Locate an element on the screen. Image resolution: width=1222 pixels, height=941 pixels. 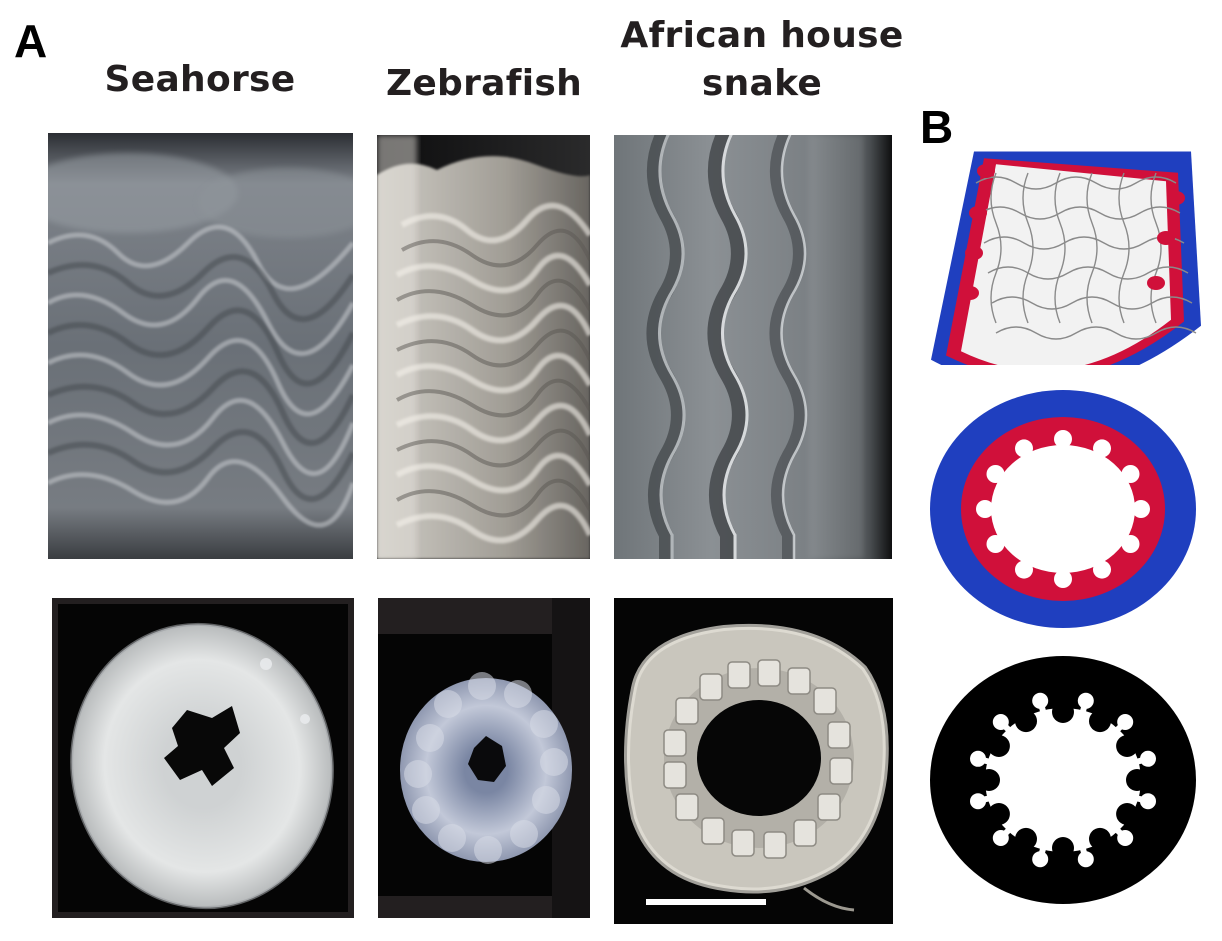
title-line: Zebrafish is located at coordinates (484, 83).